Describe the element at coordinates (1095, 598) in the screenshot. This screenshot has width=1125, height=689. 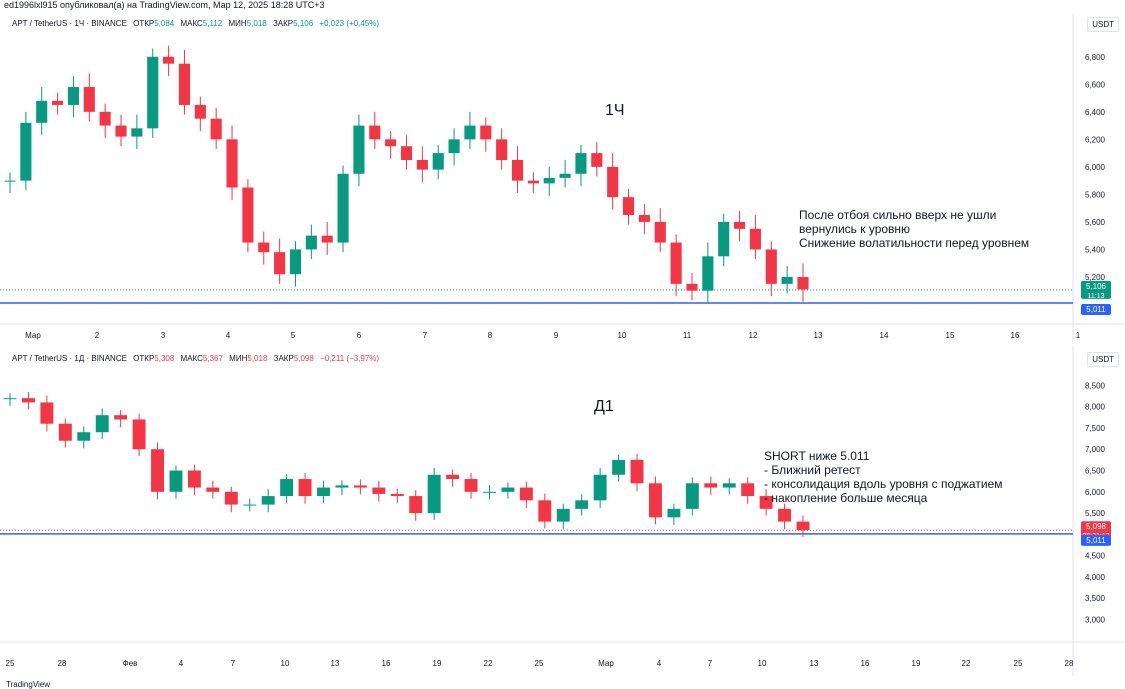
I see `y-tick-label: 3,500` at that location.